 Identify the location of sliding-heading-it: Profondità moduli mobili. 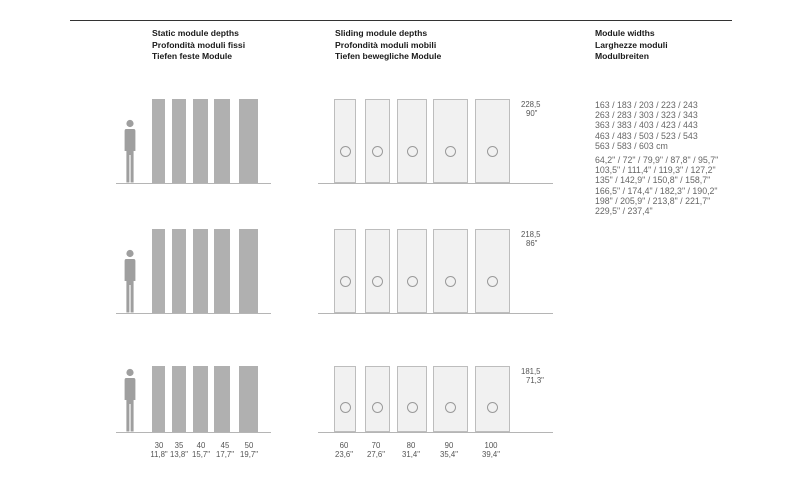
(386, 44).